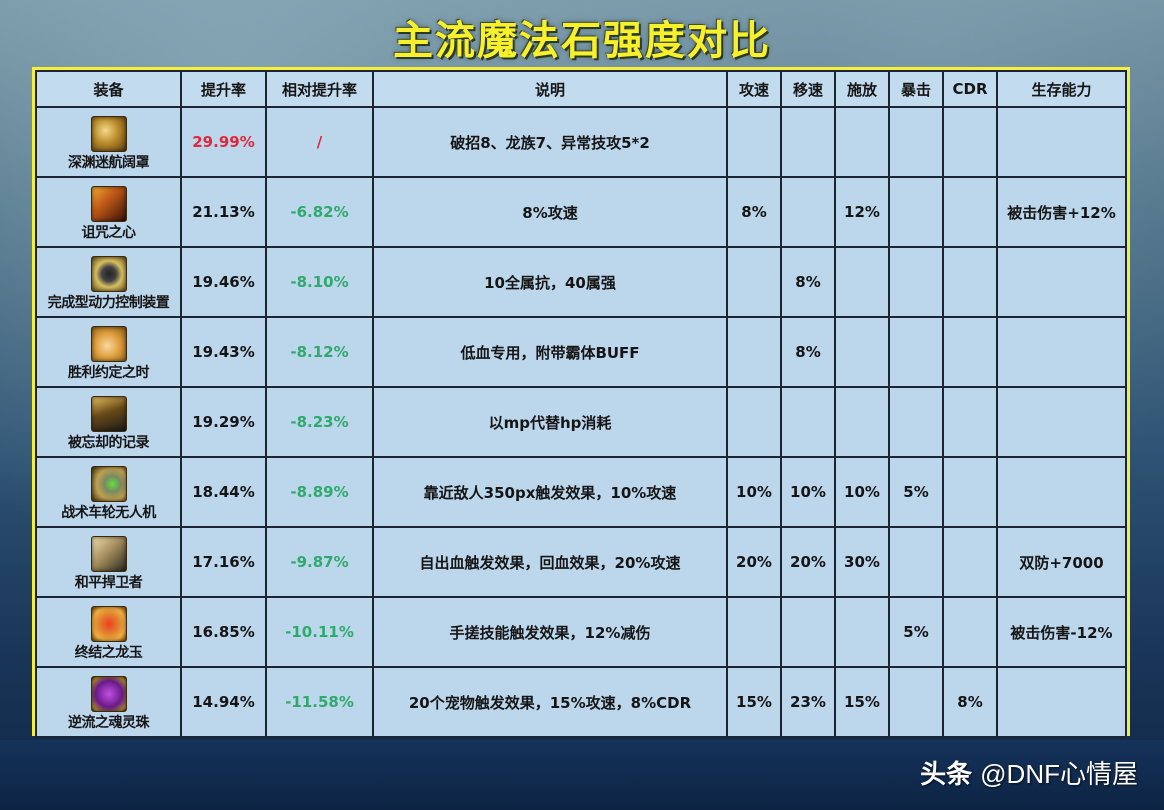 This screenshot has width=1164, height=810. I want to click on relative-rate-cell: -11.58%, so click(319, 702).